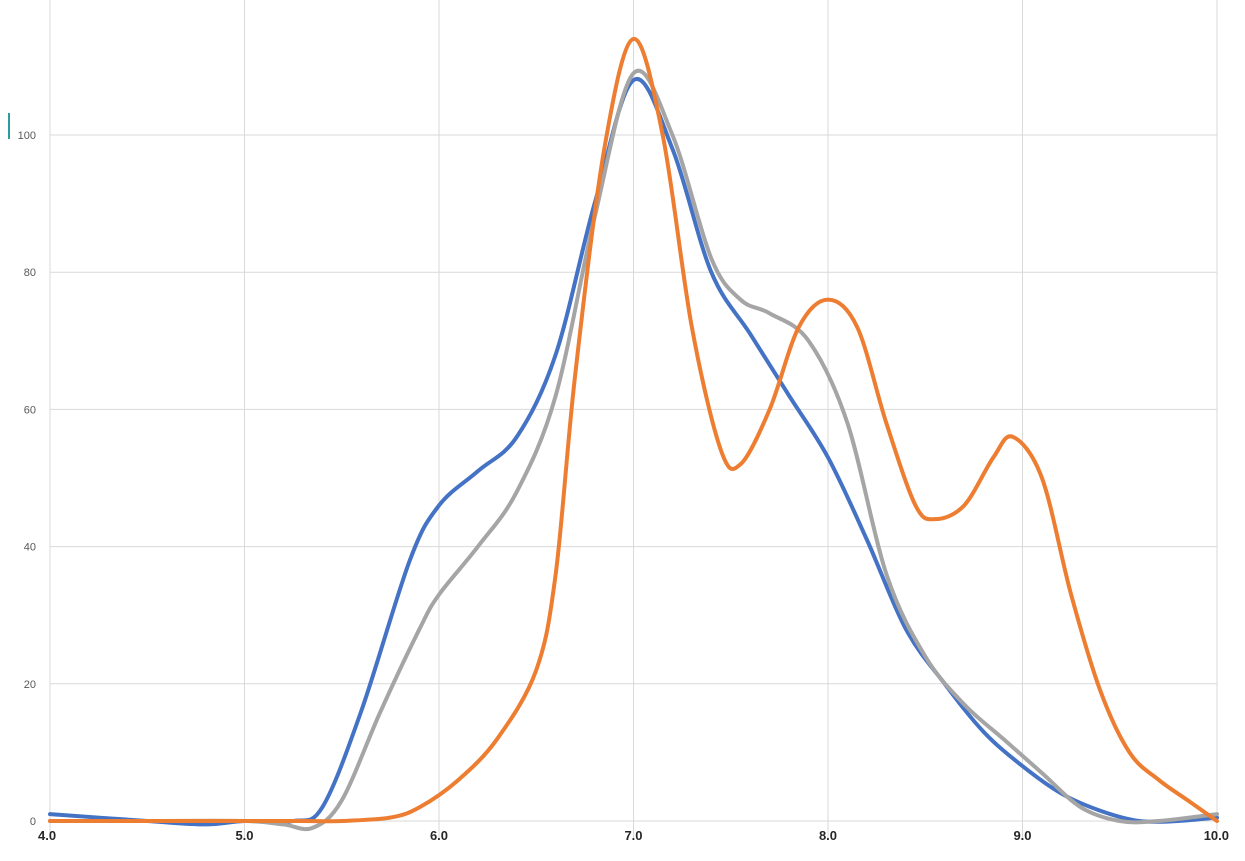 The height and width of the screenshot is (861, 1245). I want to click on x-tick-label: 10.0, so click(1216, 835).